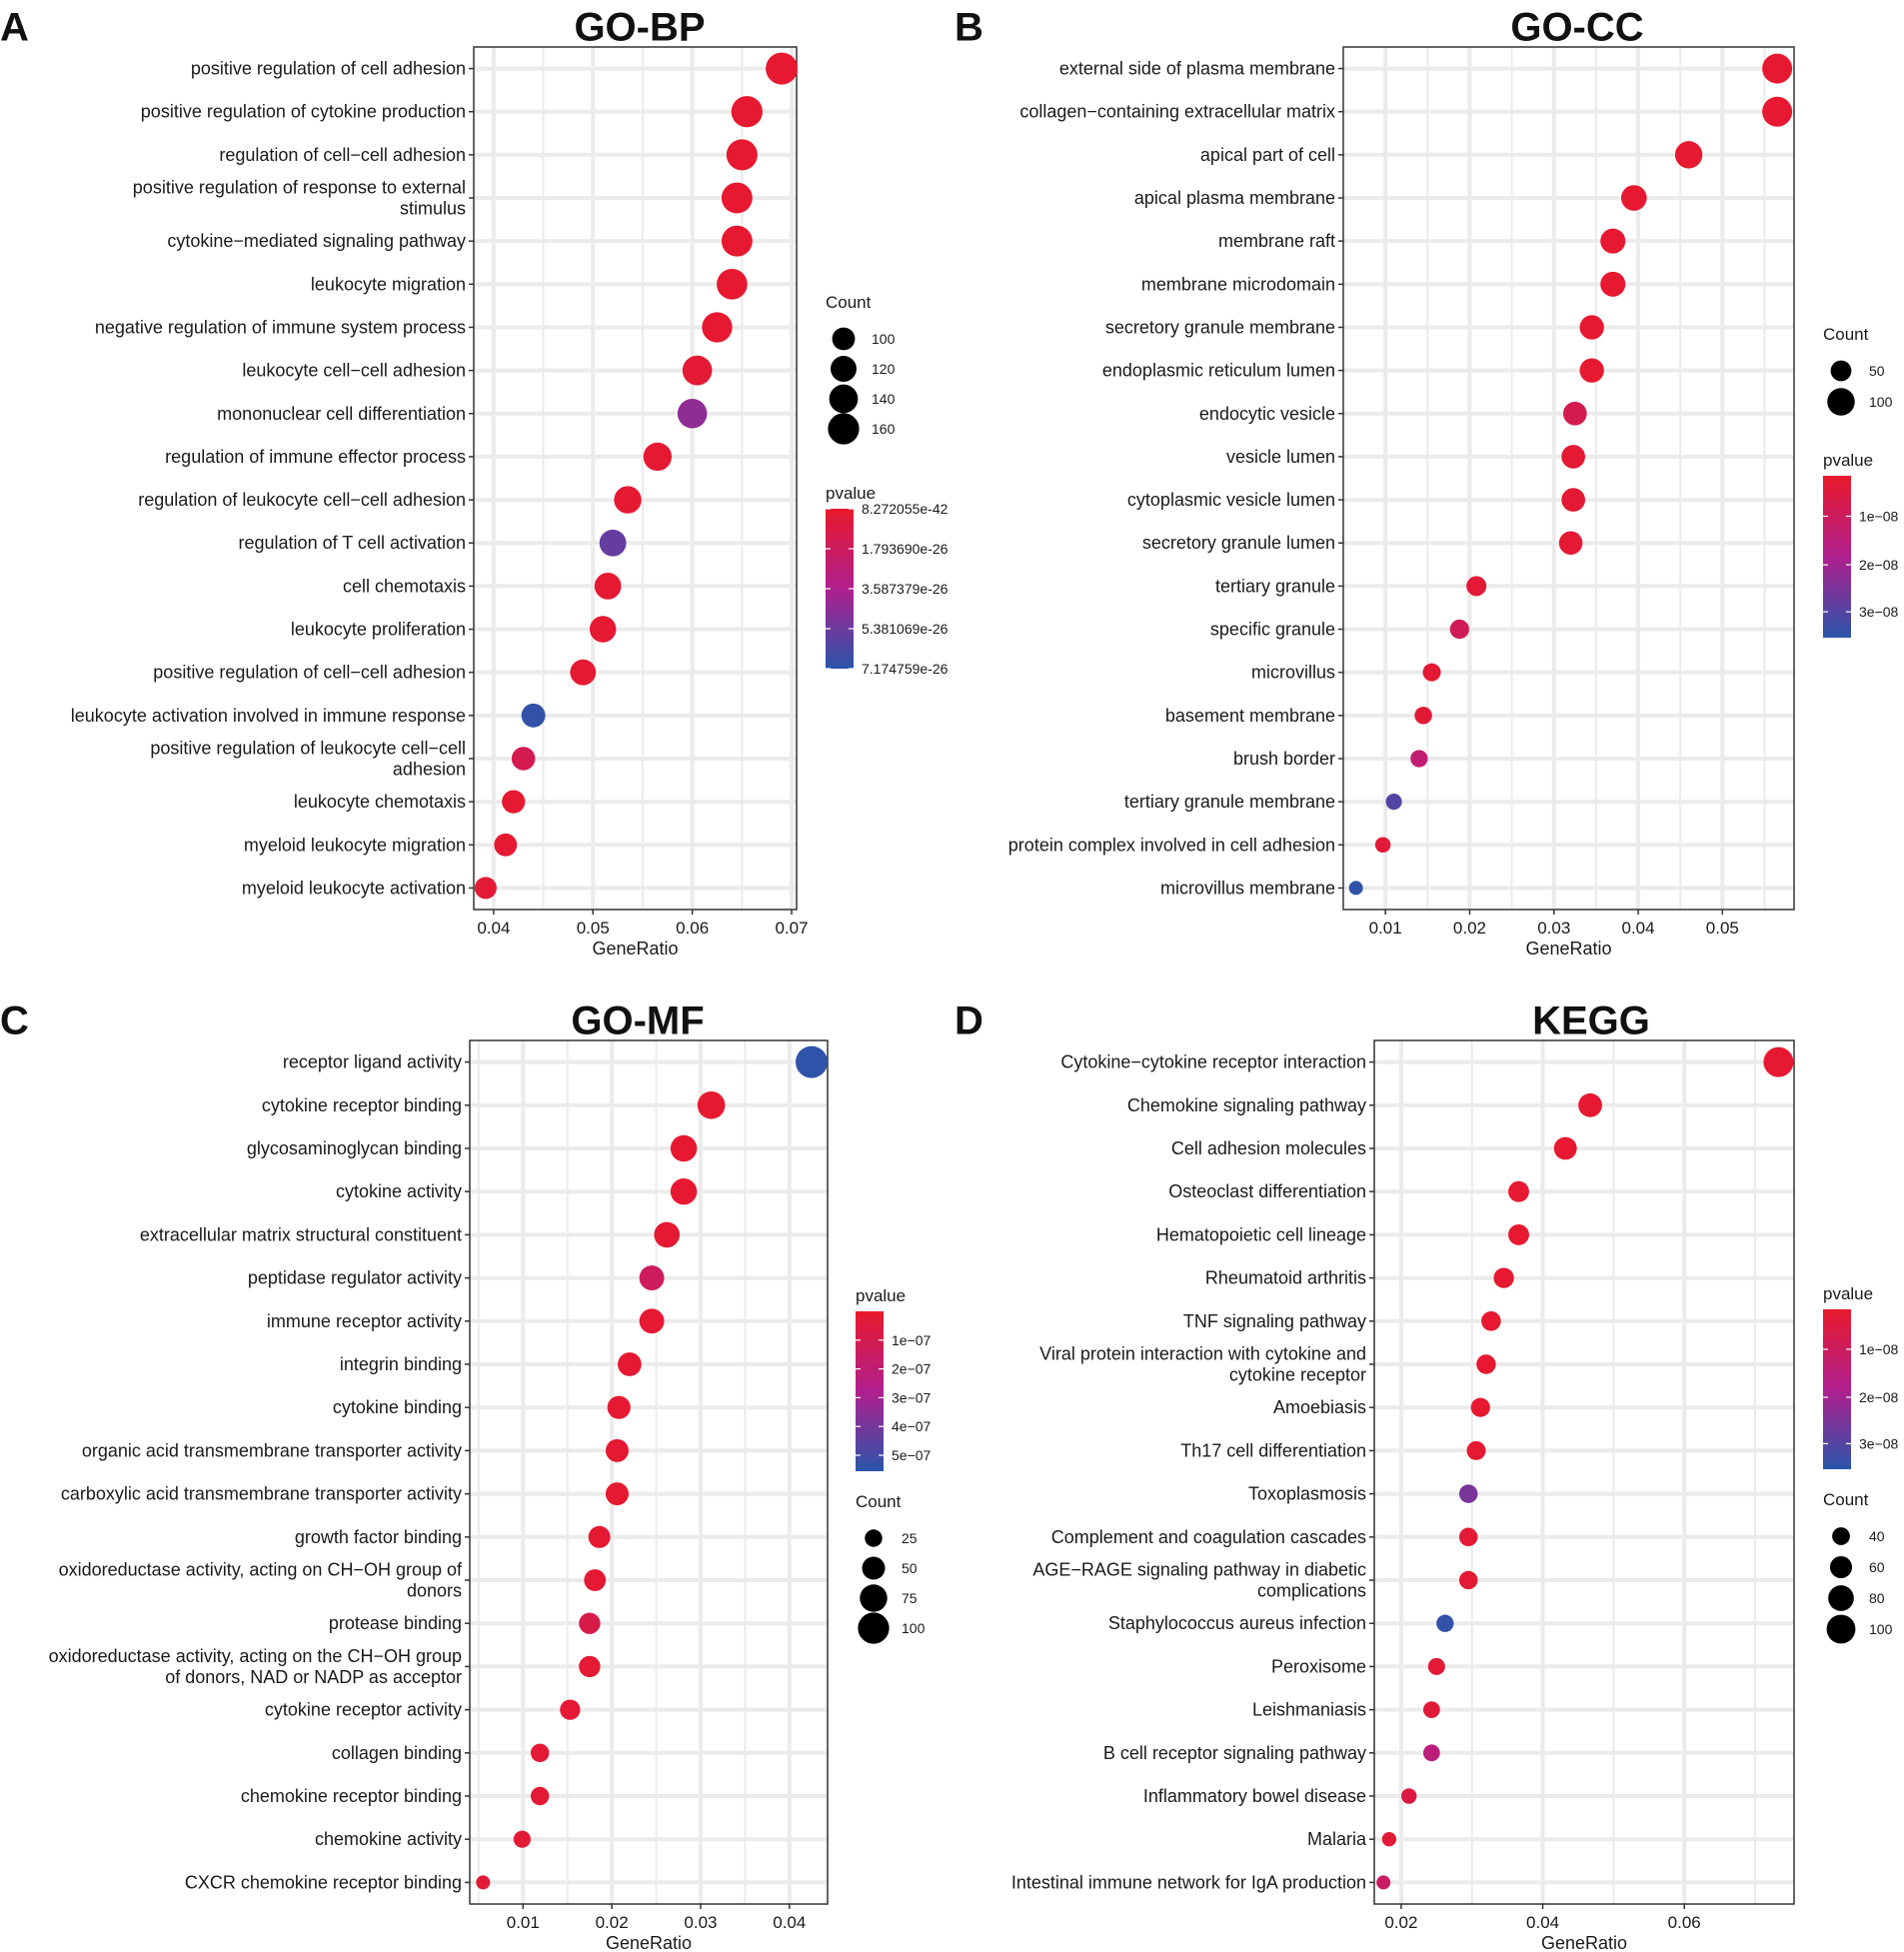 Image resolution: width=1904 pixels, height=1952 pixels. I want to click on size-legend: Count 25 50 75 100, so click(891, 1568).